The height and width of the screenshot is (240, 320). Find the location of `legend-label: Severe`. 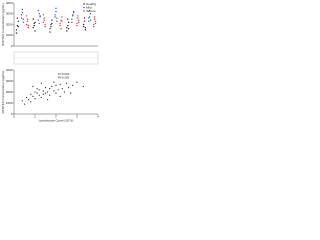

legend-label: Severe is located at coordinates (91, 11).